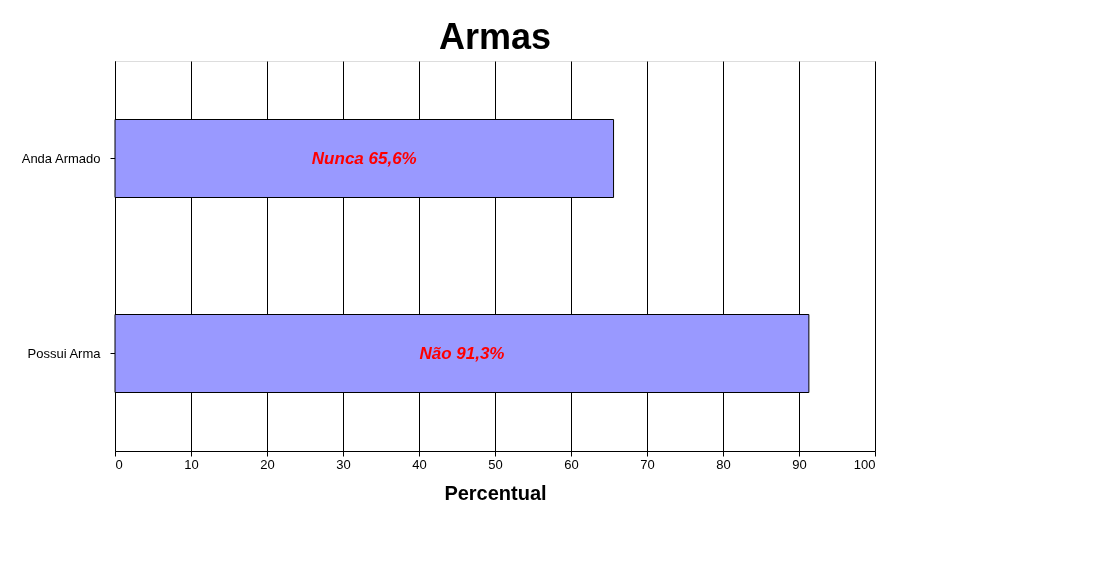  I want to click on y-tick-label: Possui Arma, so click(64, 353).